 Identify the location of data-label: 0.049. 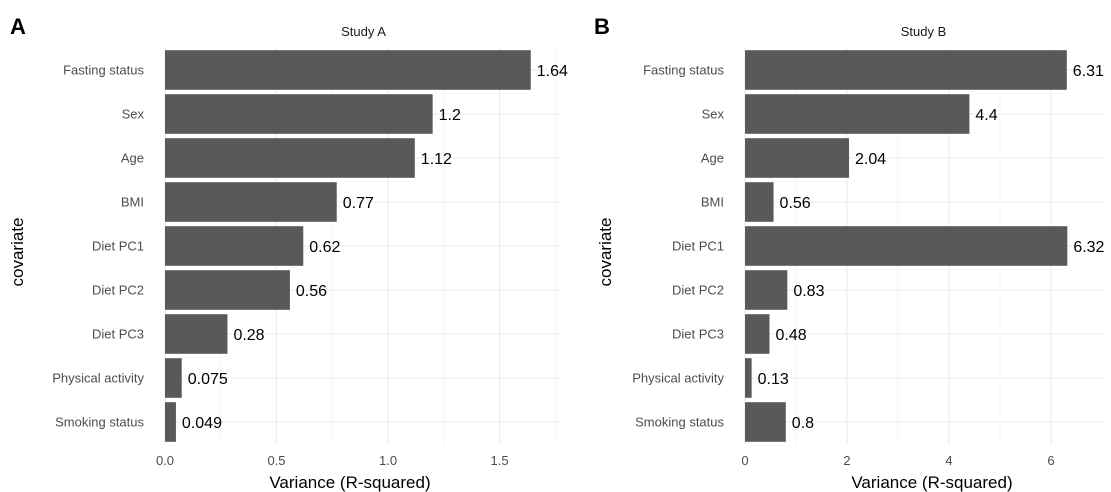
(202, 423).